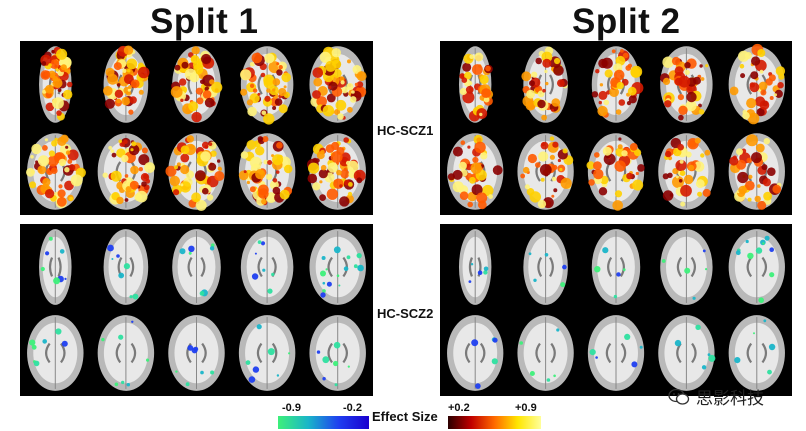 The image size is (806, 431). What do you see at coordinates (626, 21) in the screenshot?
I see `split-2-title: Split 2` at bounding box center [626, 21].